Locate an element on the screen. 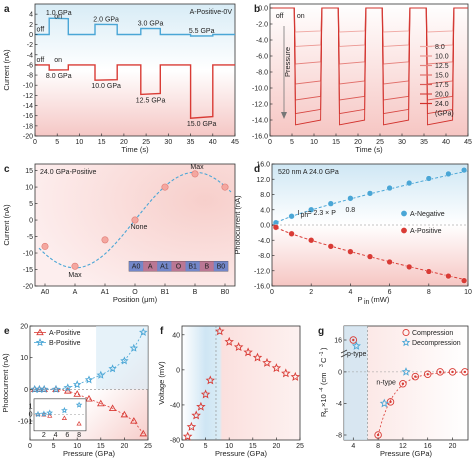 The height and width of the screenshot is (468, 474). panel-e-inset-ytick: -1 is located at coordinates (29, 422).